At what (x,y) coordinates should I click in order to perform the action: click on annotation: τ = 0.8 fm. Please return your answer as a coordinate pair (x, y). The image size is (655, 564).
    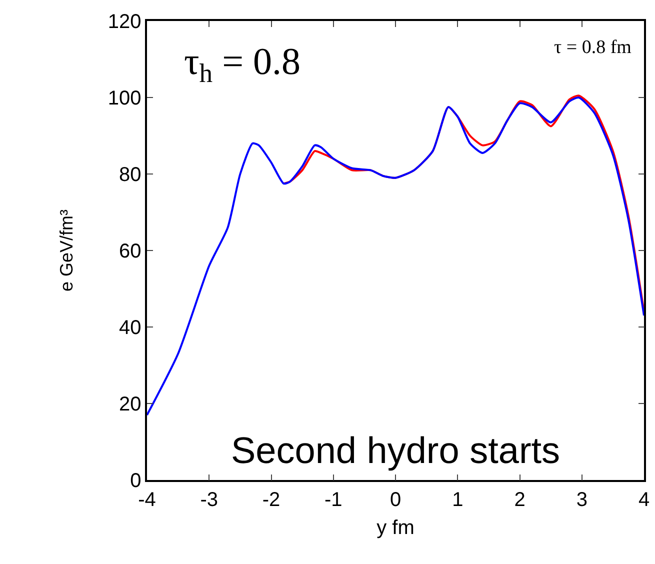
    Looking at the image, I should click on (593, 47).